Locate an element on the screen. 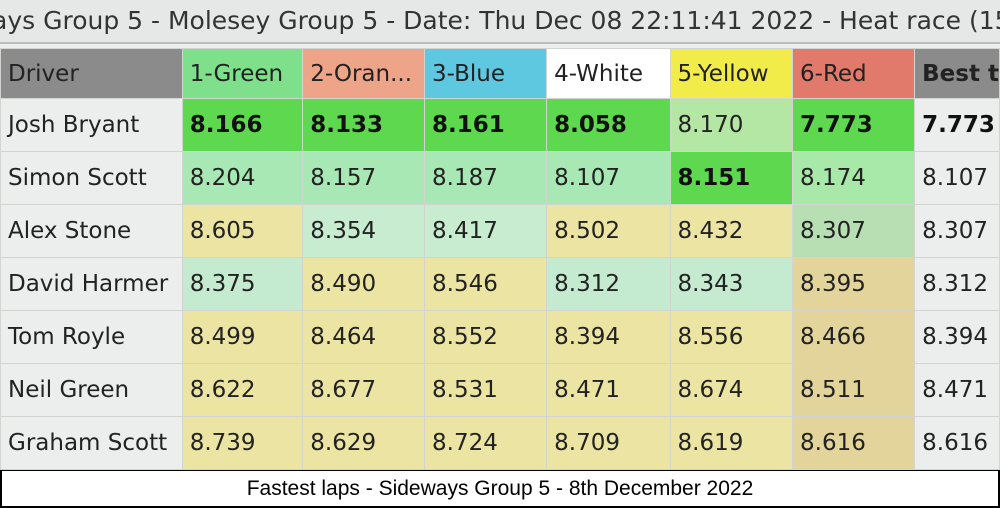  lap-time-cell: 8.133 is located at coordinates (364, 125).